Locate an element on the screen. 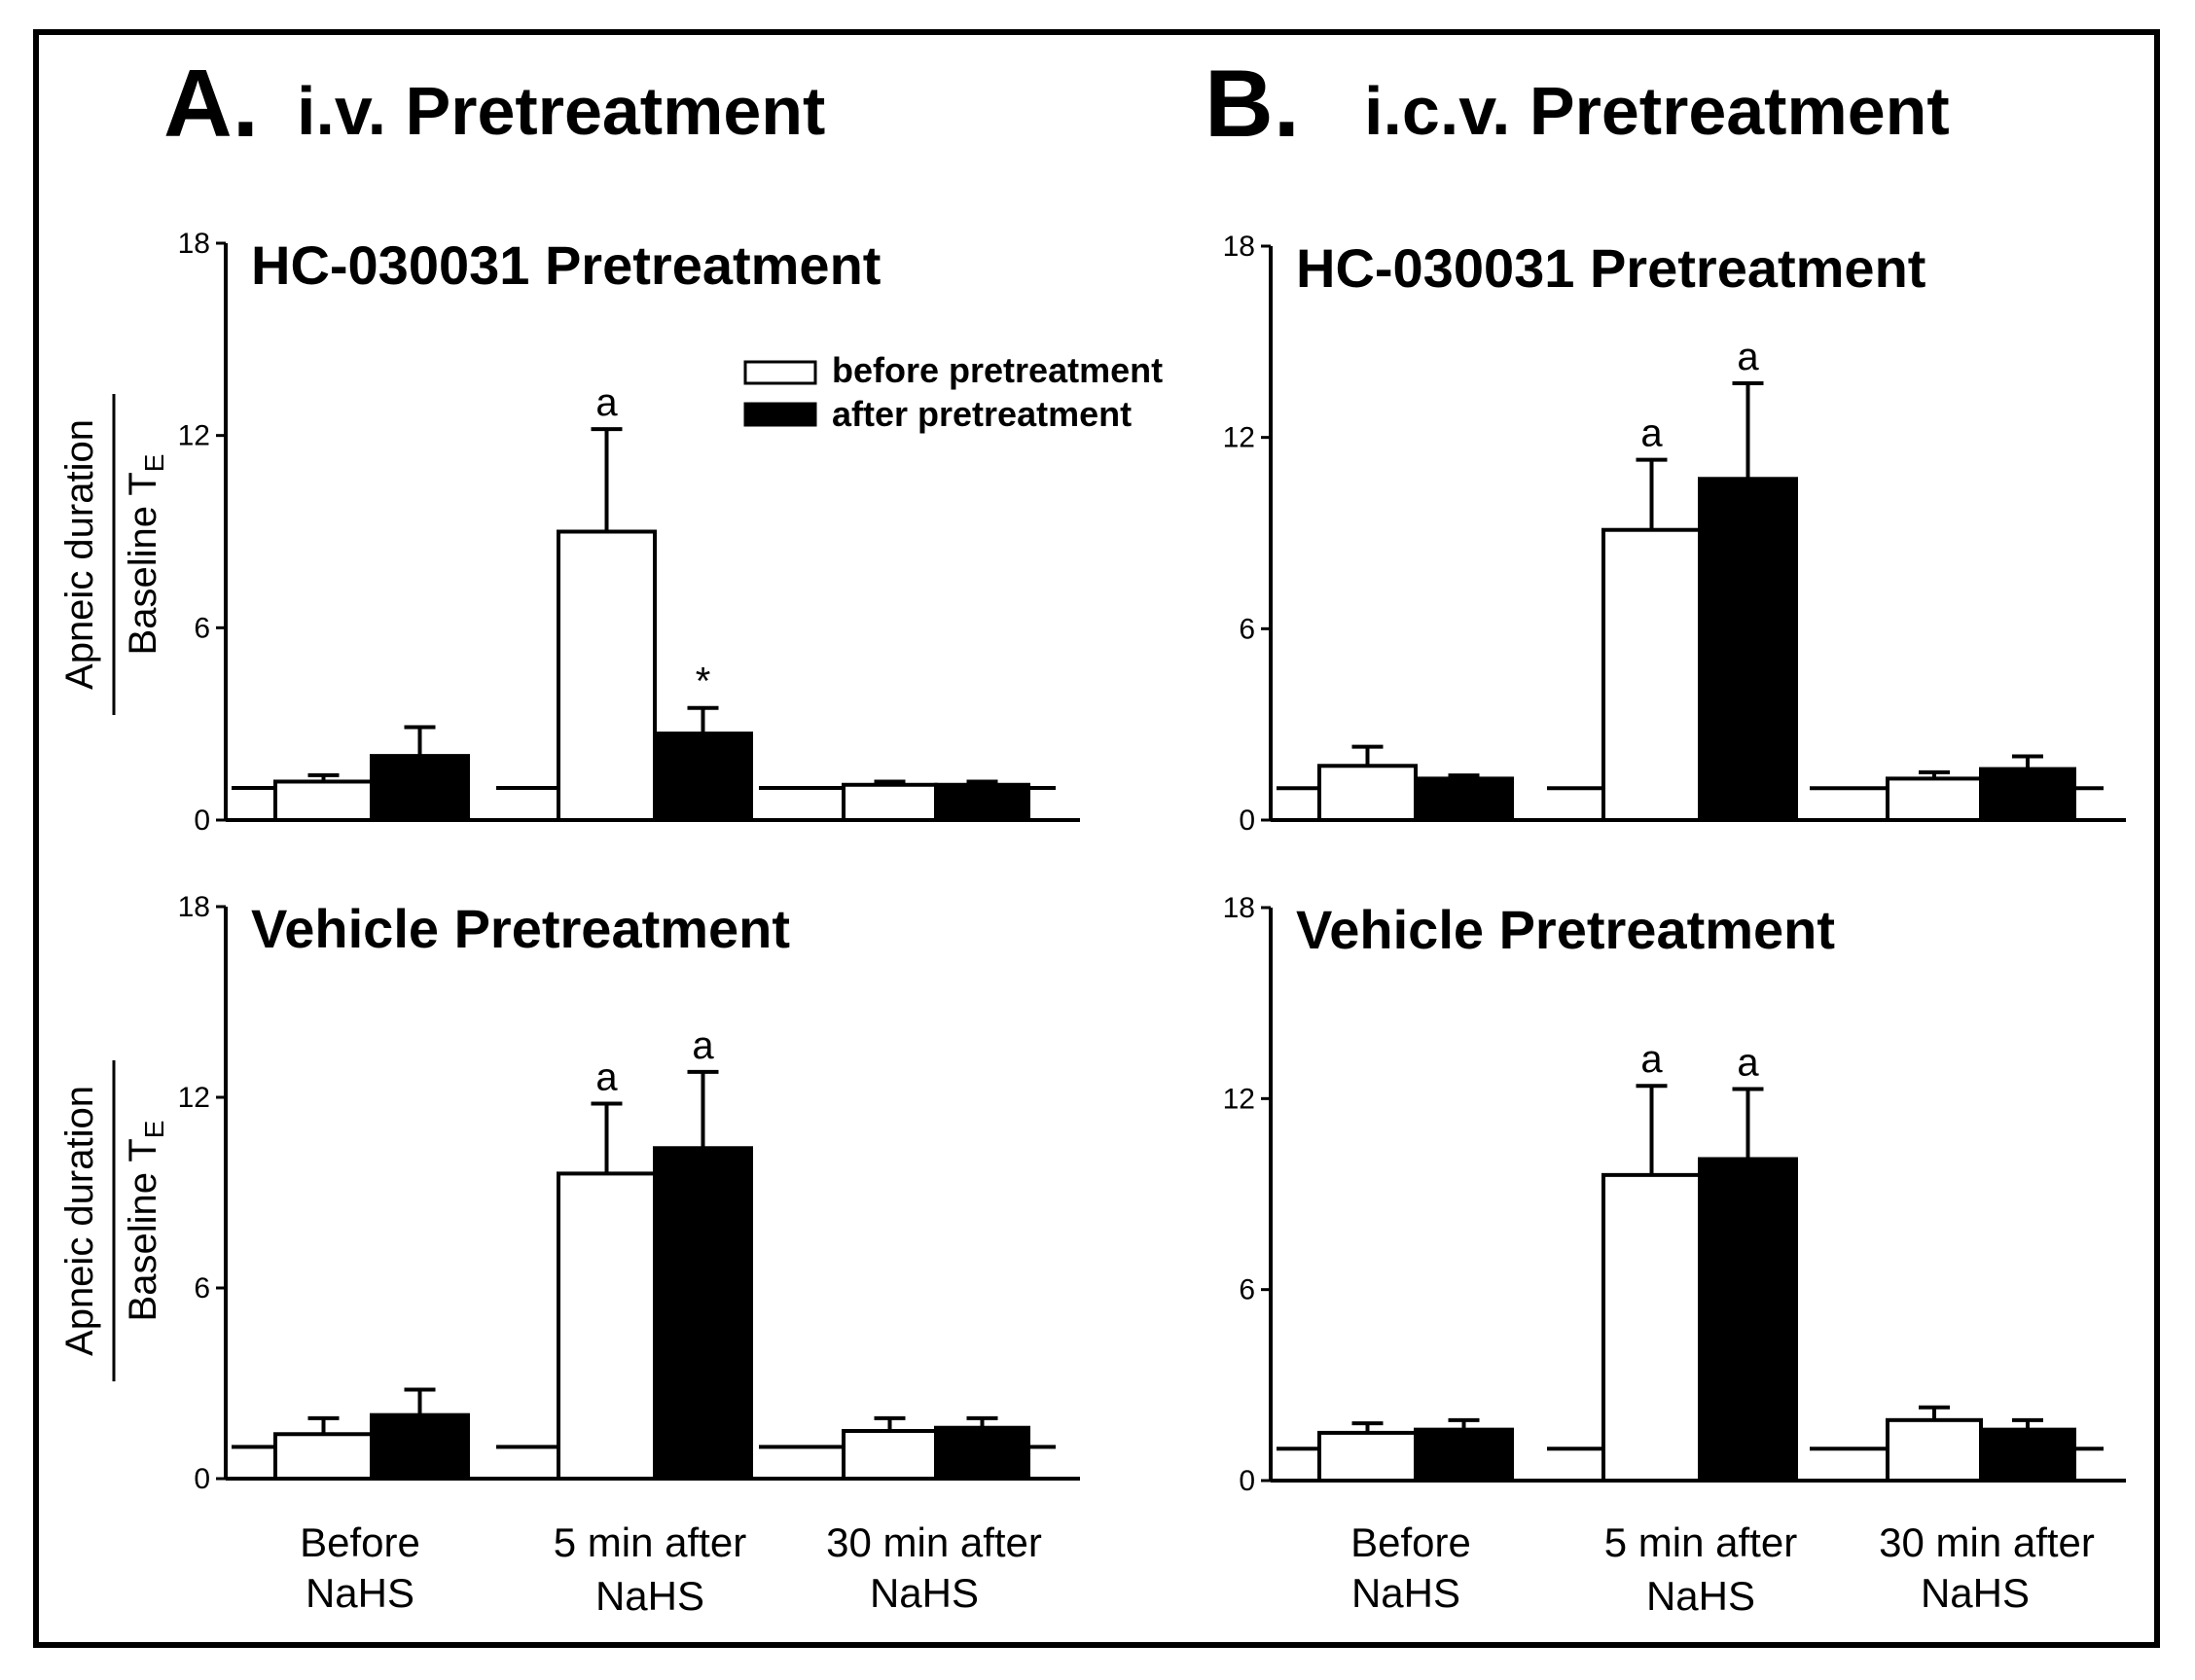 Image resolution: width=2195 pixels, height=1680 pixels. ylabel-a-top: Apneic duration Baseline TE is located at coordinates (114, 554).